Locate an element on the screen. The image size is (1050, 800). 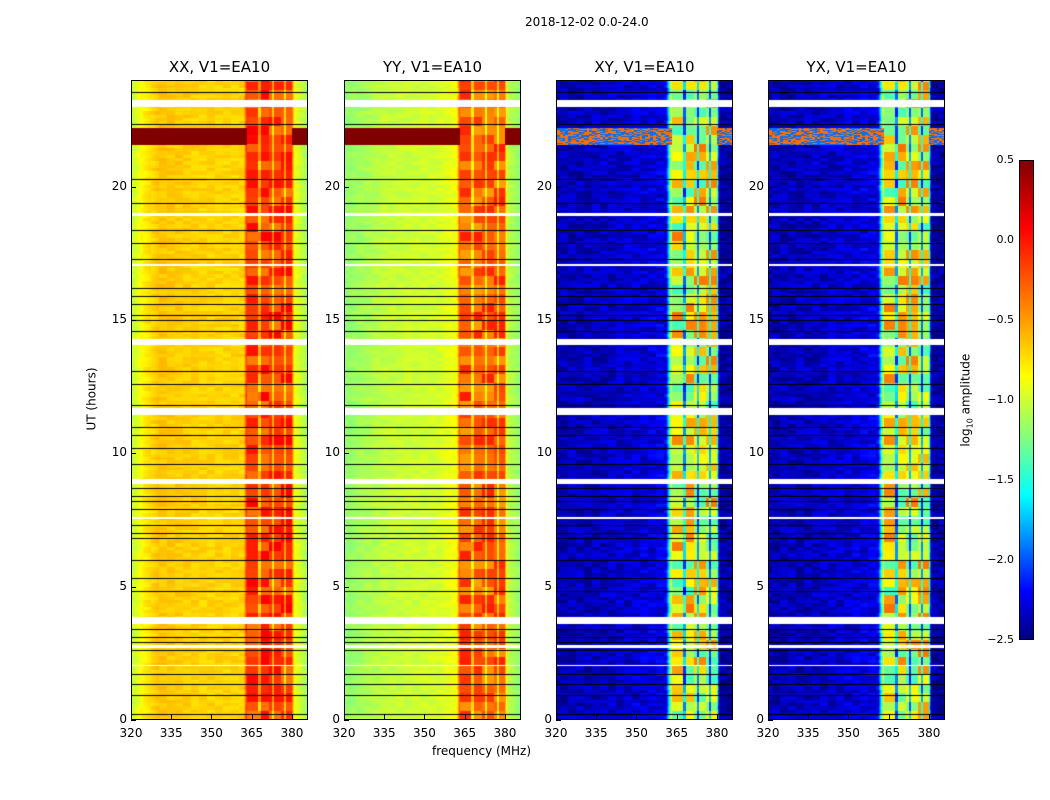
colorbar is located at coordinates (1026, 400).